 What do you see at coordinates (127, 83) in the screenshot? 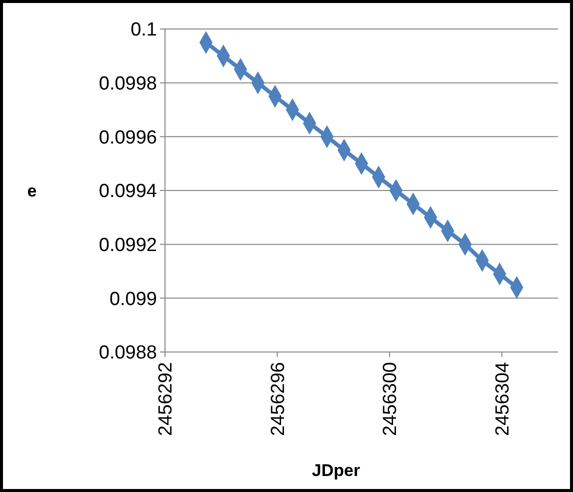
I see `y-tick-label: 0.0998` at bounding box center [127, 83].